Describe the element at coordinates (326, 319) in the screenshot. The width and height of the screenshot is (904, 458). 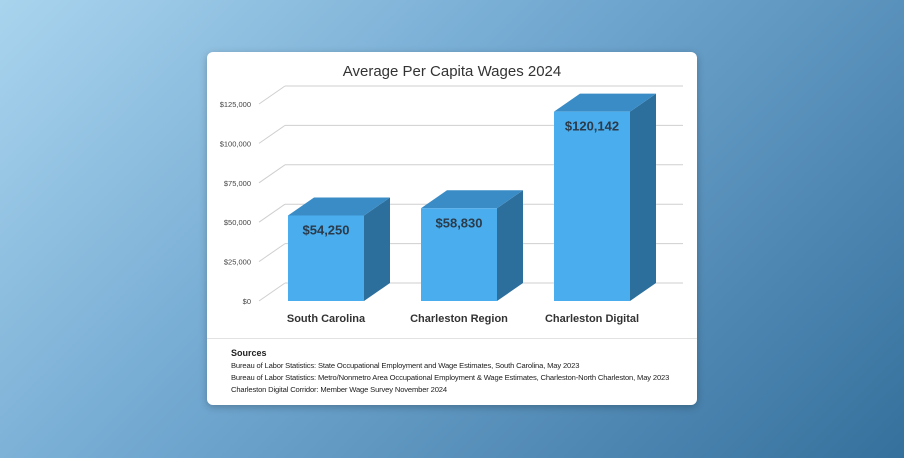
I see `category-label: South Carolina` at that location.